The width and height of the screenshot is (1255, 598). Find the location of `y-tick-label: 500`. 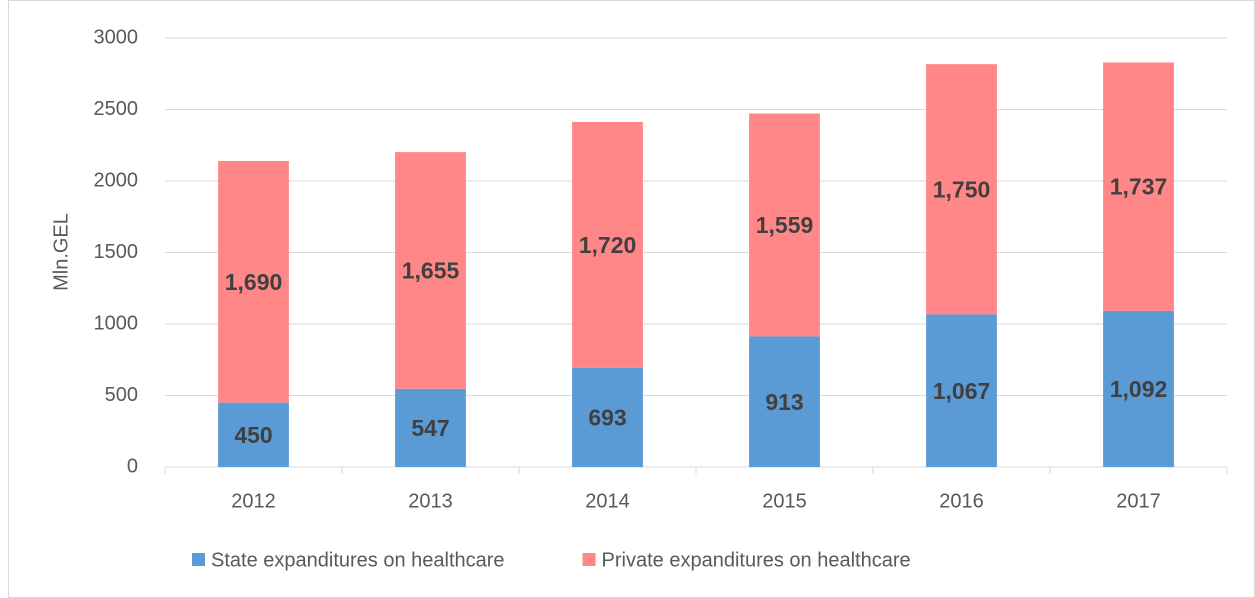

y-tick-label: 500 is located at coordinates (121, 395).